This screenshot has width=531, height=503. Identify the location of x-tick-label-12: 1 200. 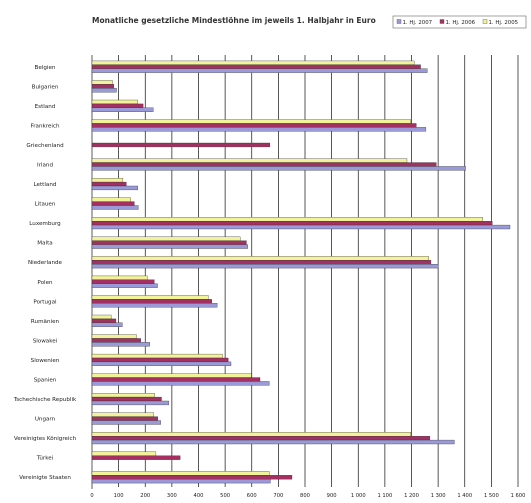
(411, 496).